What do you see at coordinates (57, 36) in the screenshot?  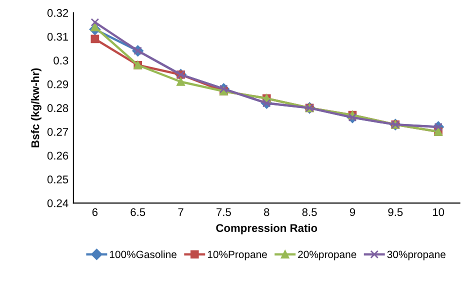 I see `y-tick-label: 0.31` at bounding box center [57, 36].